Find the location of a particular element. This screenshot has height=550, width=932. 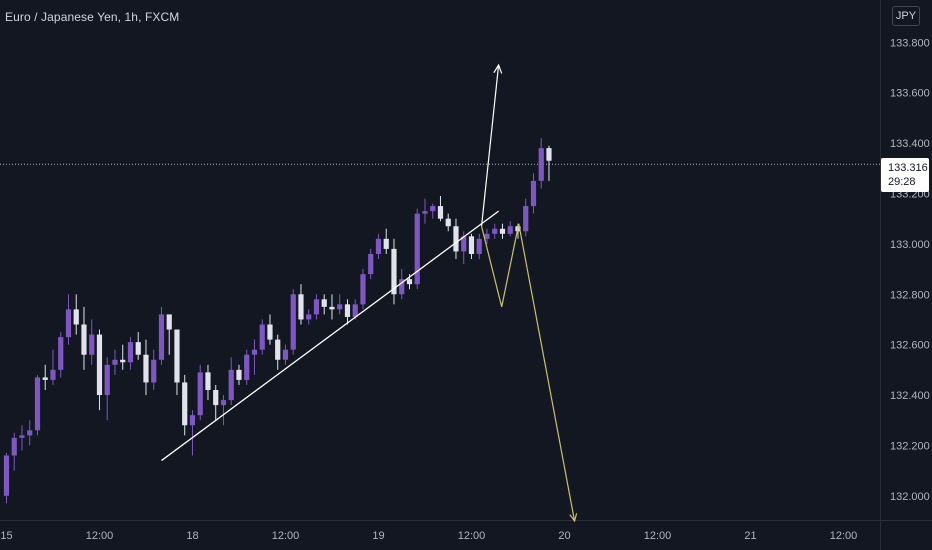

last-price-value: 133.316 is located at coordinates (908, 168).